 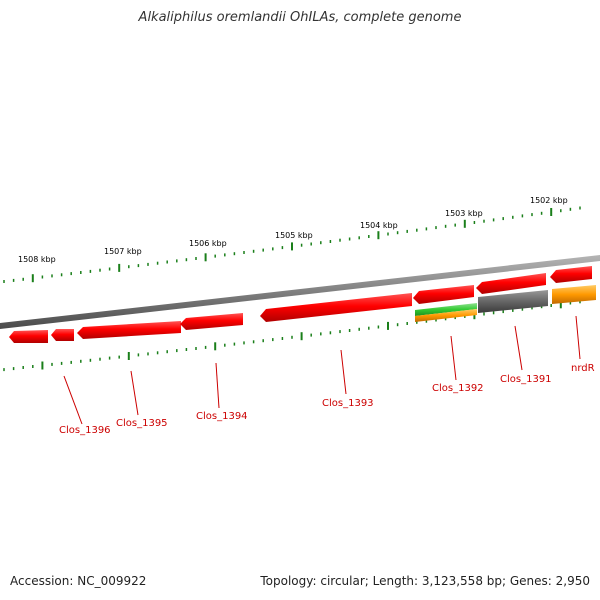 I want to click on gene-label-clos-1395: Clos_1395, so click(x=142, y=423).